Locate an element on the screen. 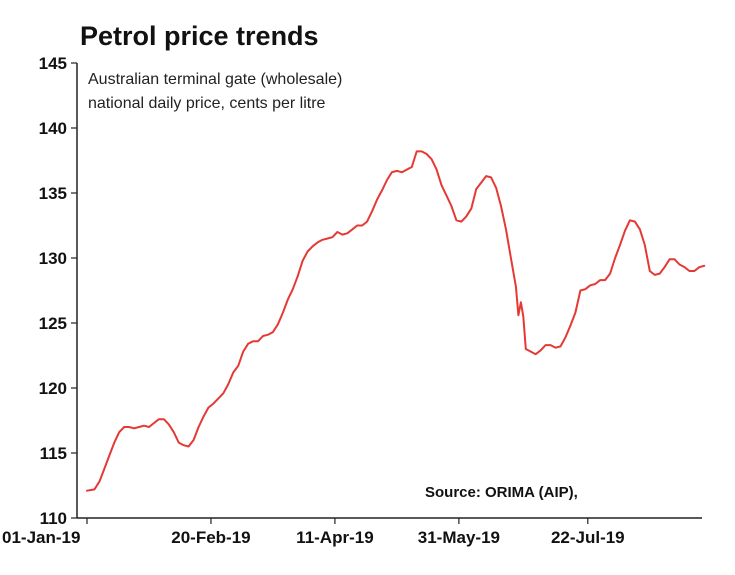  y-tick-label: 115 is located at coordinates (53, 453).